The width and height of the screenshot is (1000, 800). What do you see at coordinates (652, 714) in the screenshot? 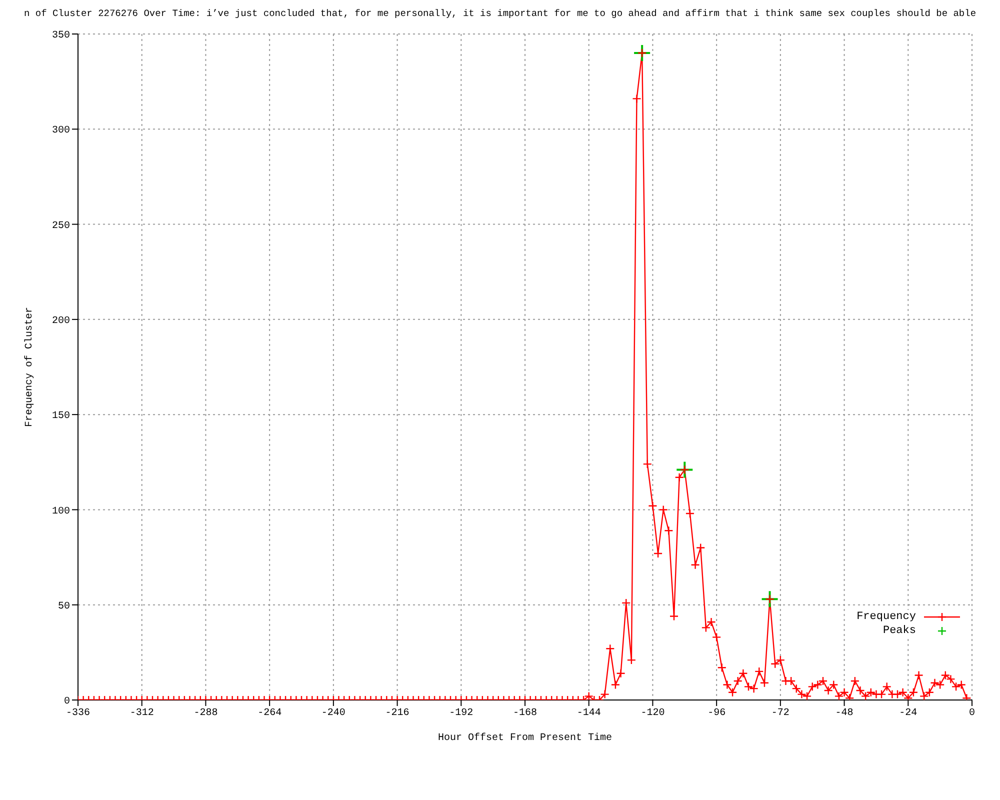
I see `x-tick-label: -120` at bounding box center [652, 714].